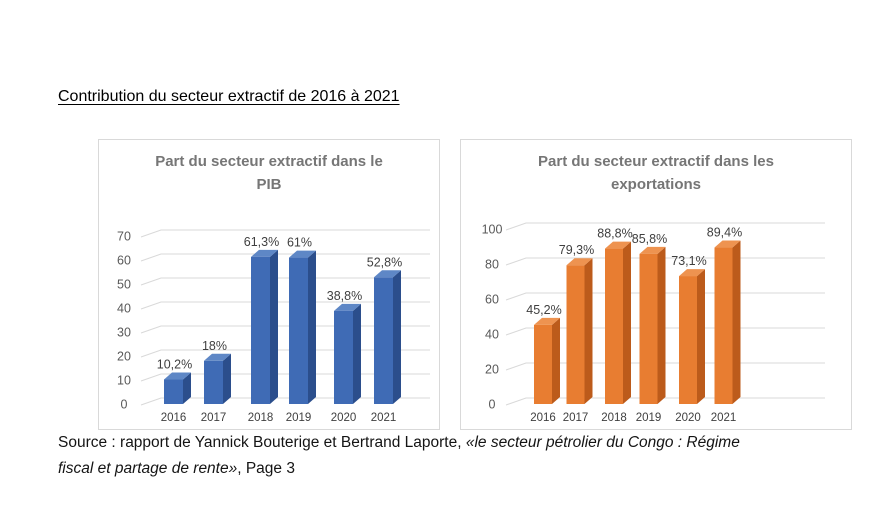 This screenshot has width=880, height=513. What do you see at coordinates (576, 250) in the screenshot?
I see `value-label: 79,3%` at bounding box center [576, 250].